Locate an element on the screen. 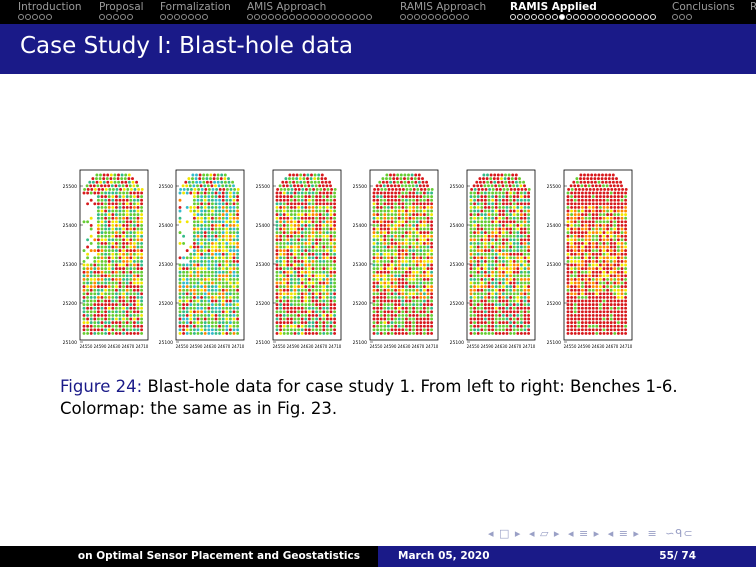 The width and height of the screenshot is (756, 567). nav-section-r: R is located at coordinates (753, 7).